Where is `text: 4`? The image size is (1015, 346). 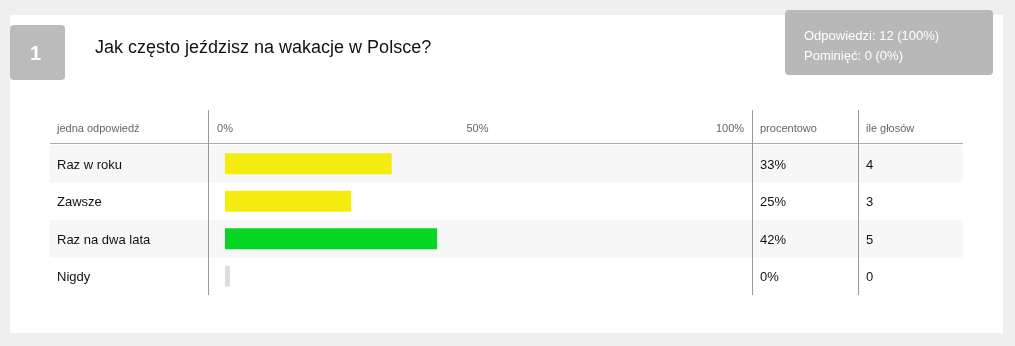
text: 4 is located at coordinates (870, 164).